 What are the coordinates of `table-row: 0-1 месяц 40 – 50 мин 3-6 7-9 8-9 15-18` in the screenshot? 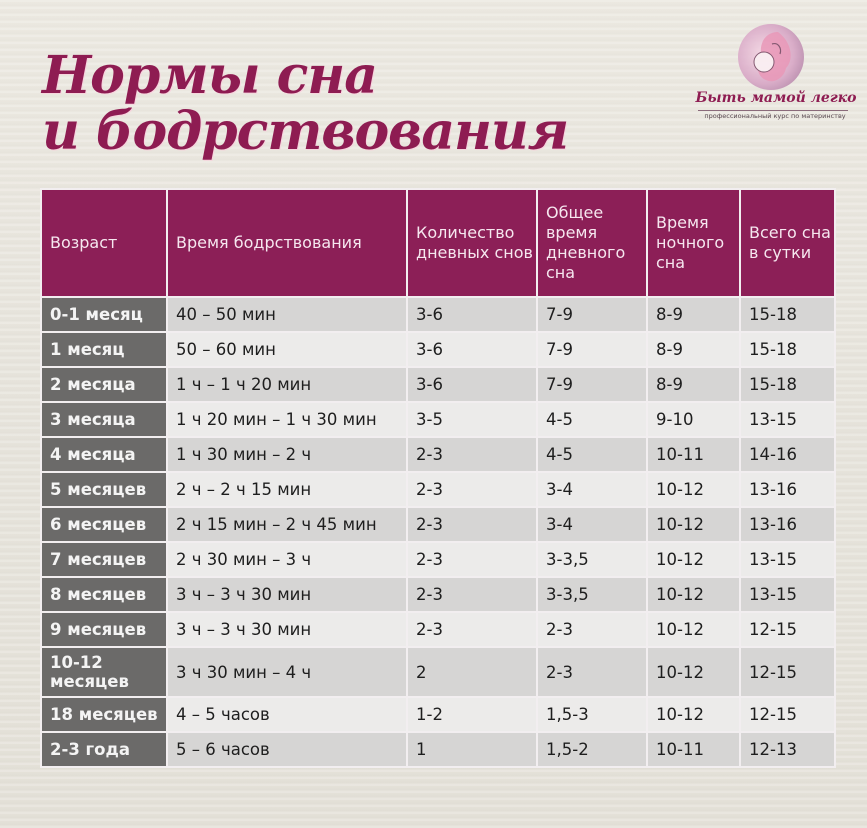 It's located at (438, 314).